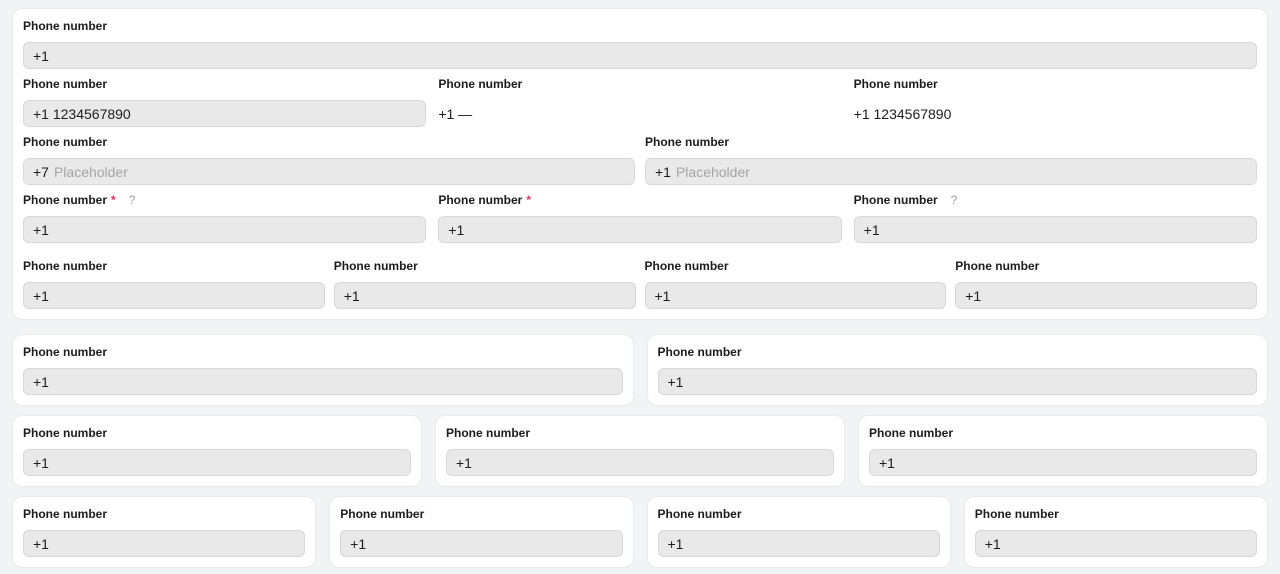 This screenshot has height=574, width=1280. I want to click on two-card-section: Phone number Phone number, so click(640, 370).